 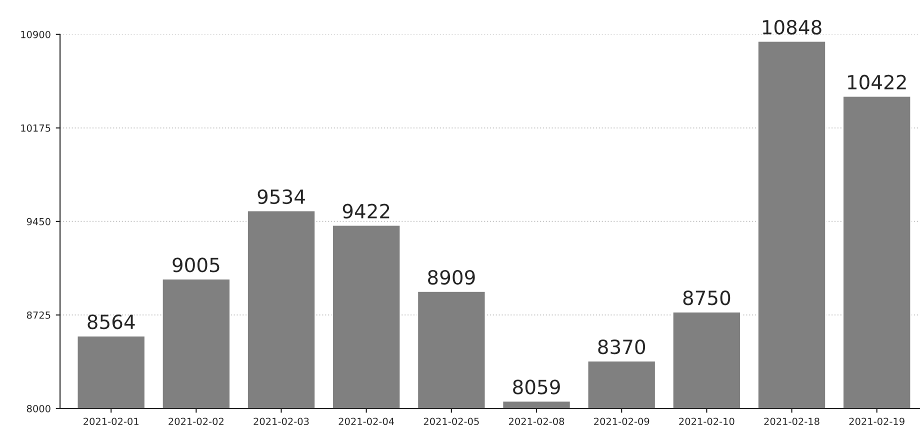 What do you see at coordinates (35, 128) in the screenshot?
I see `y-tick-label: 10175` at bounding box center [35, 128].